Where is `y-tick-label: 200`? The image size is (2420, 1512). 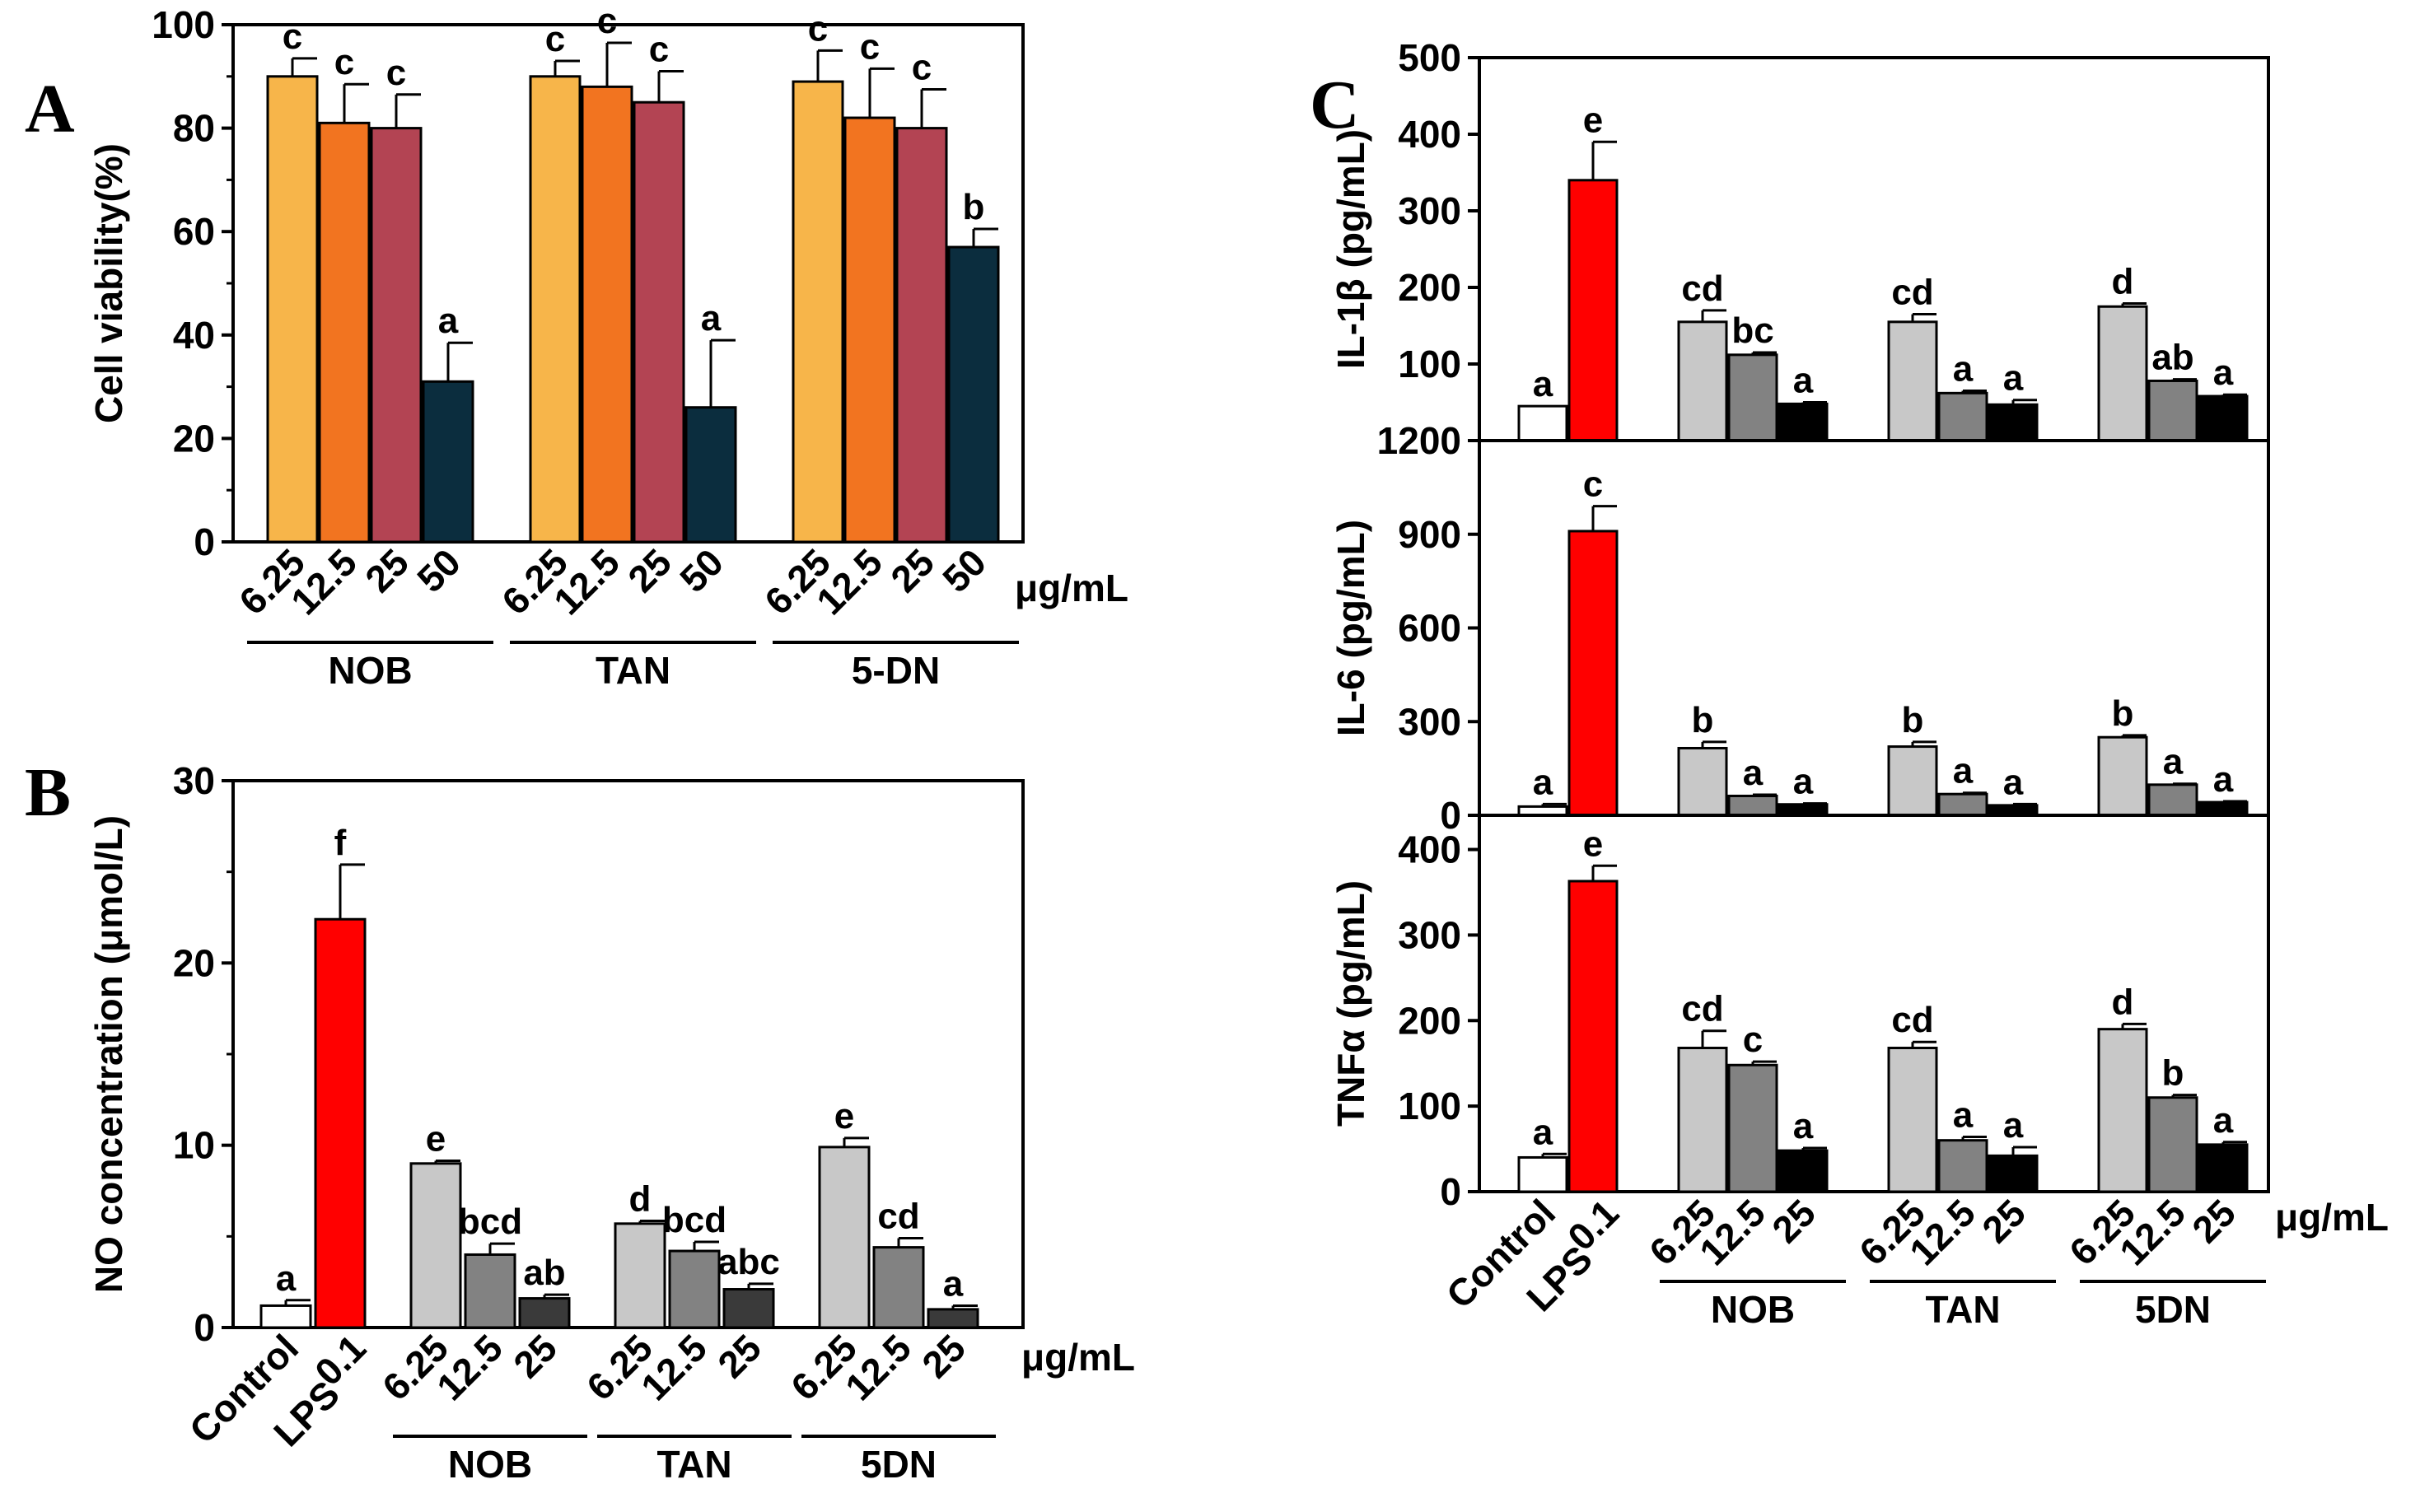
y-tick-label: 200 is located at coordinates (1429, 1020).